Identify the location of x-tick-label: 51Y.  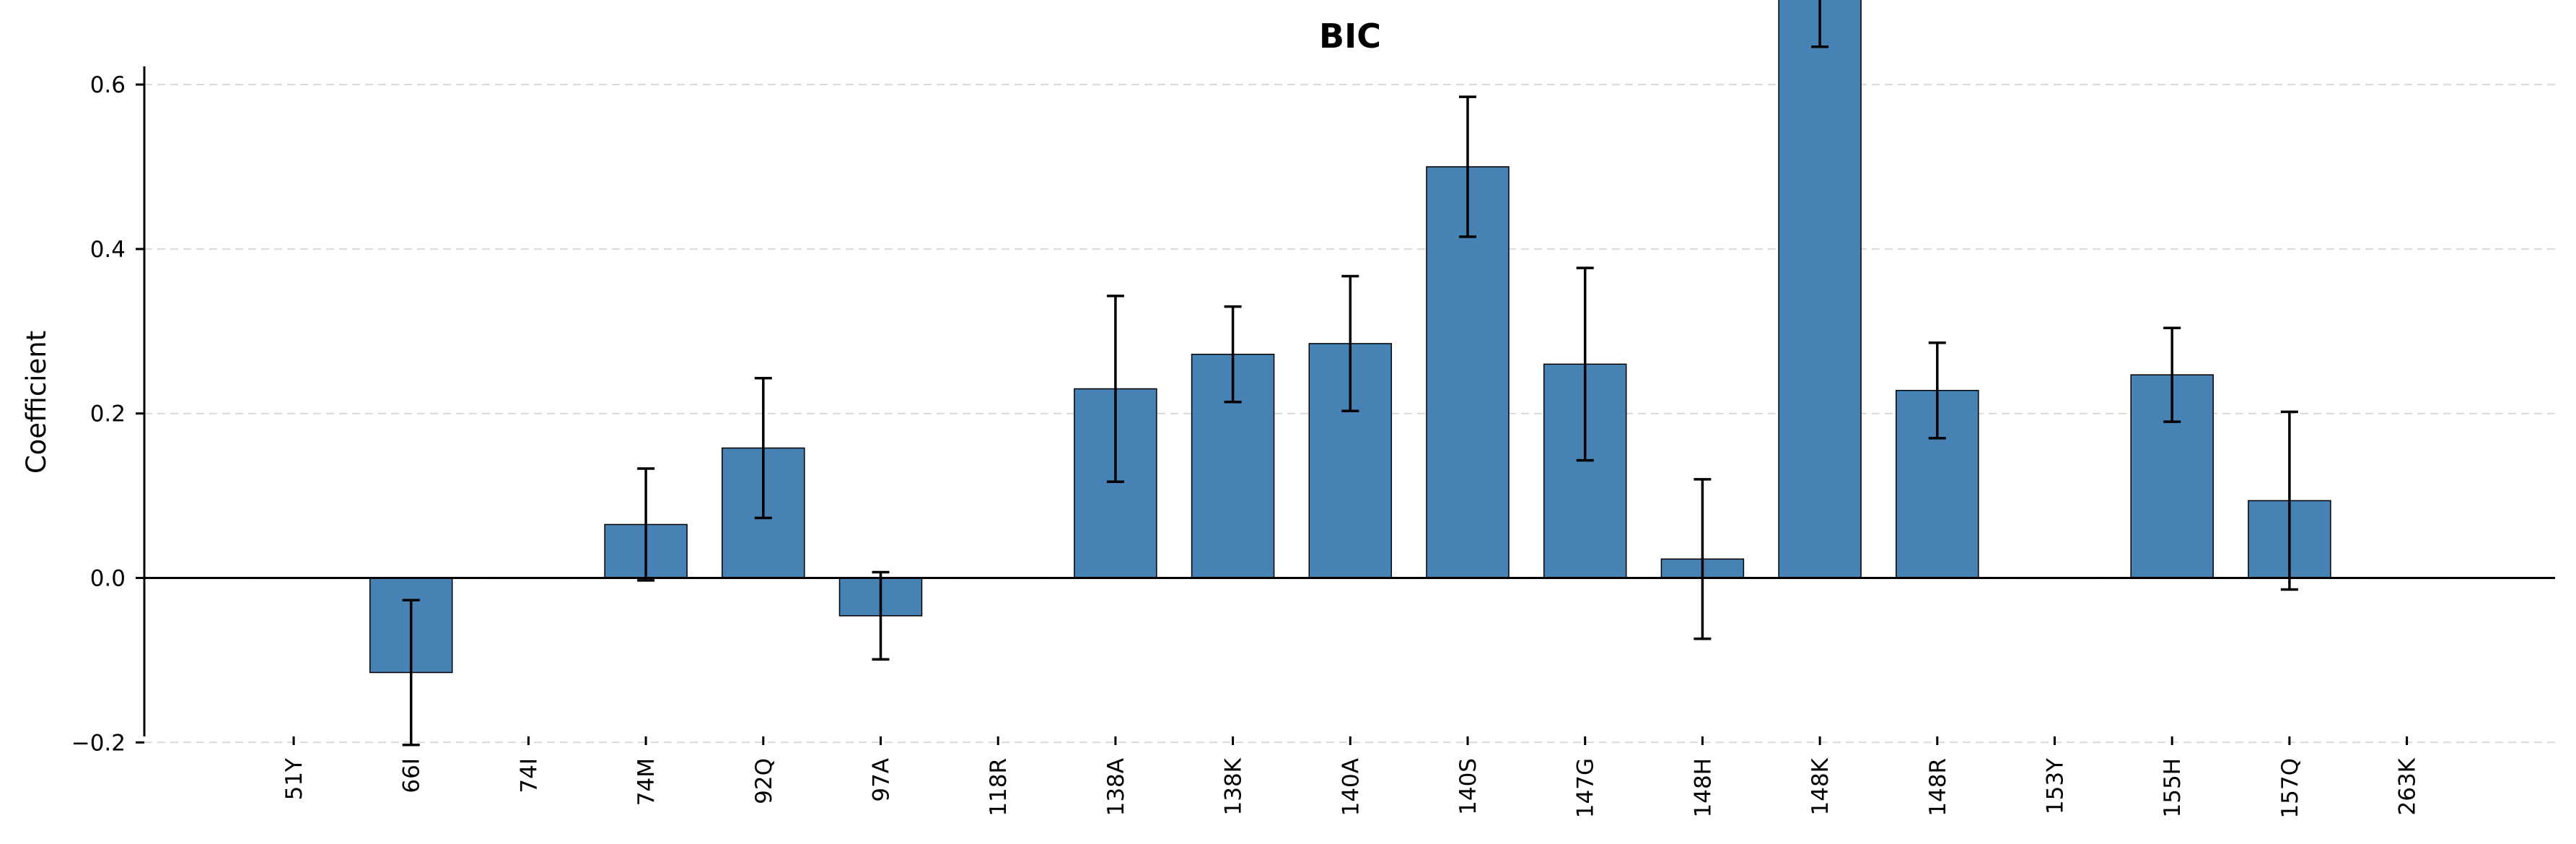
(294, 779).